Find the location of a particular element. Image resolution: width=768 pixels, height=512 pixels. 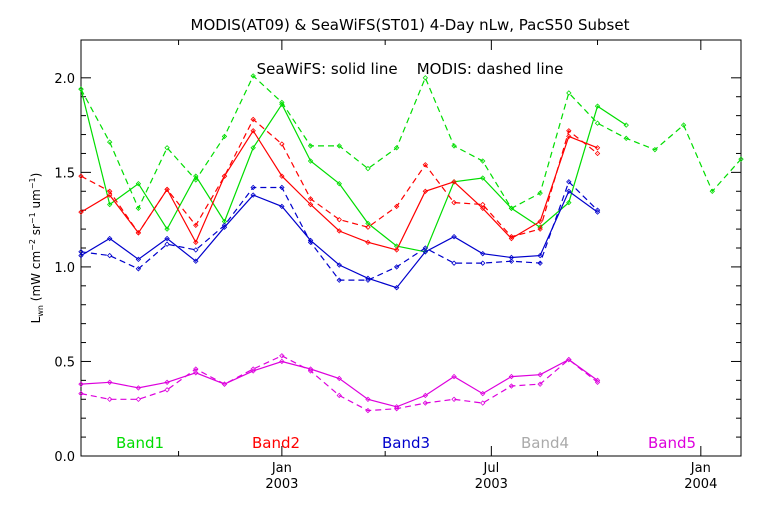

legend-item-band1: Band1 is located at coordinates (140, 443).